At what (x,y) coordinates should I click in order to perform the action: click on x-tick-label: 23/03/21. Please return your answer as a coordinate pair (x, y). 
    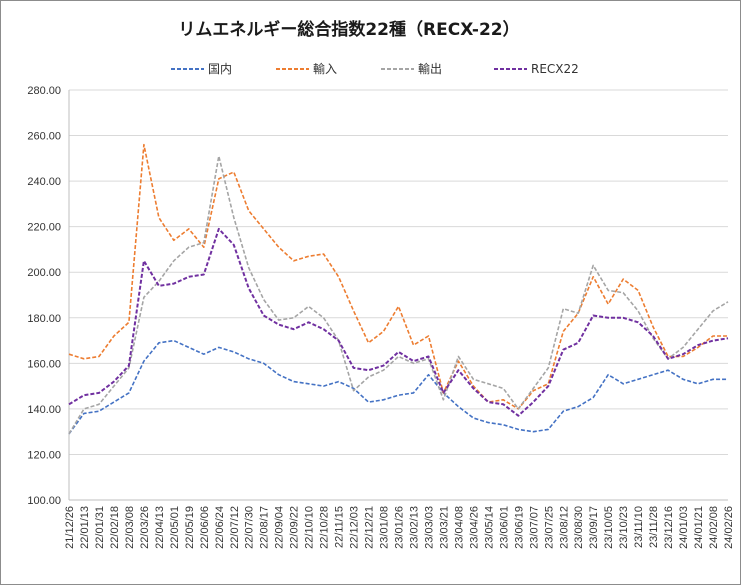
    Looking at the image, I should click on (444, 527).